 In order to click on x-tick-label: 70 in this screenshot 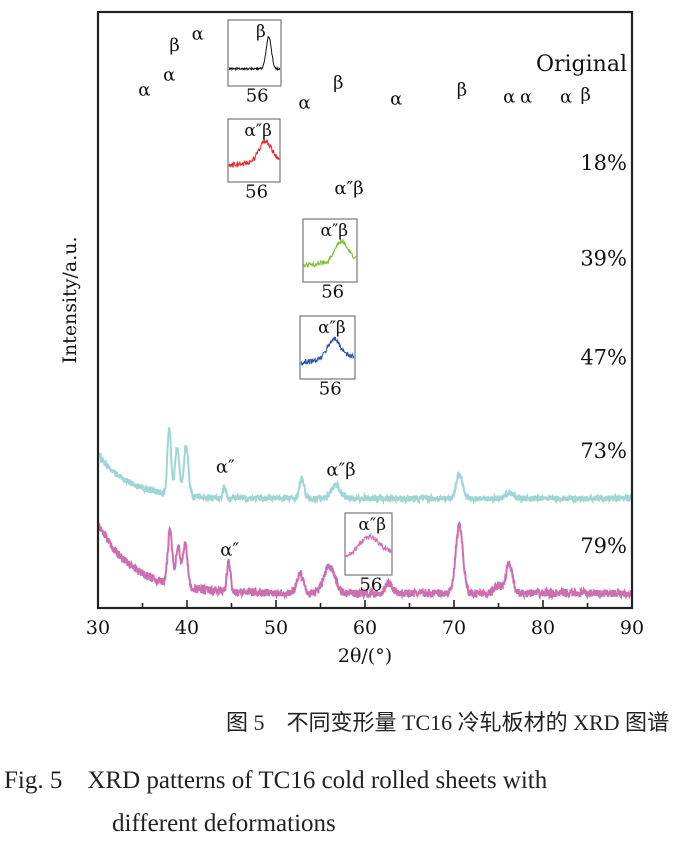, I will do `click(454, 628)`.